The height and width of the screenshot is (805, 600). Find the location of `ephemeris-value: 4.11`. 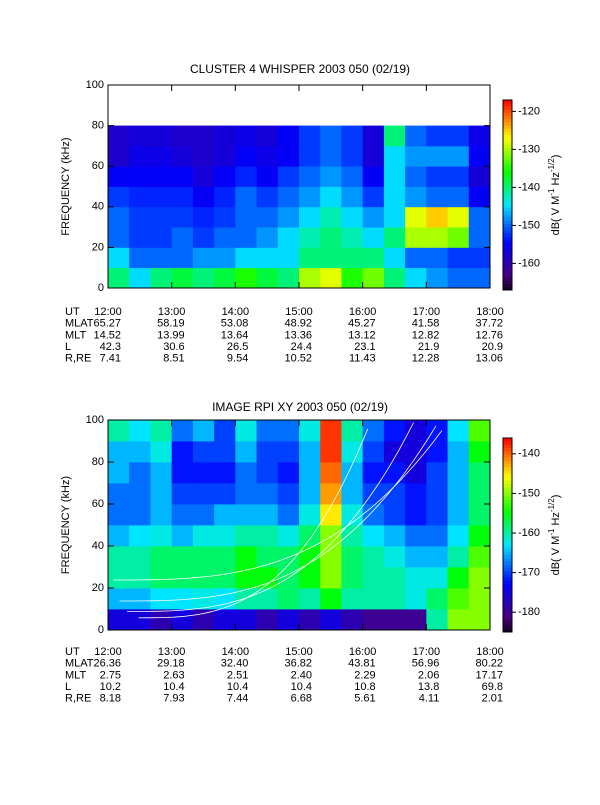

ephemeris-value: 4.11 is located at coordinates (429, 699).